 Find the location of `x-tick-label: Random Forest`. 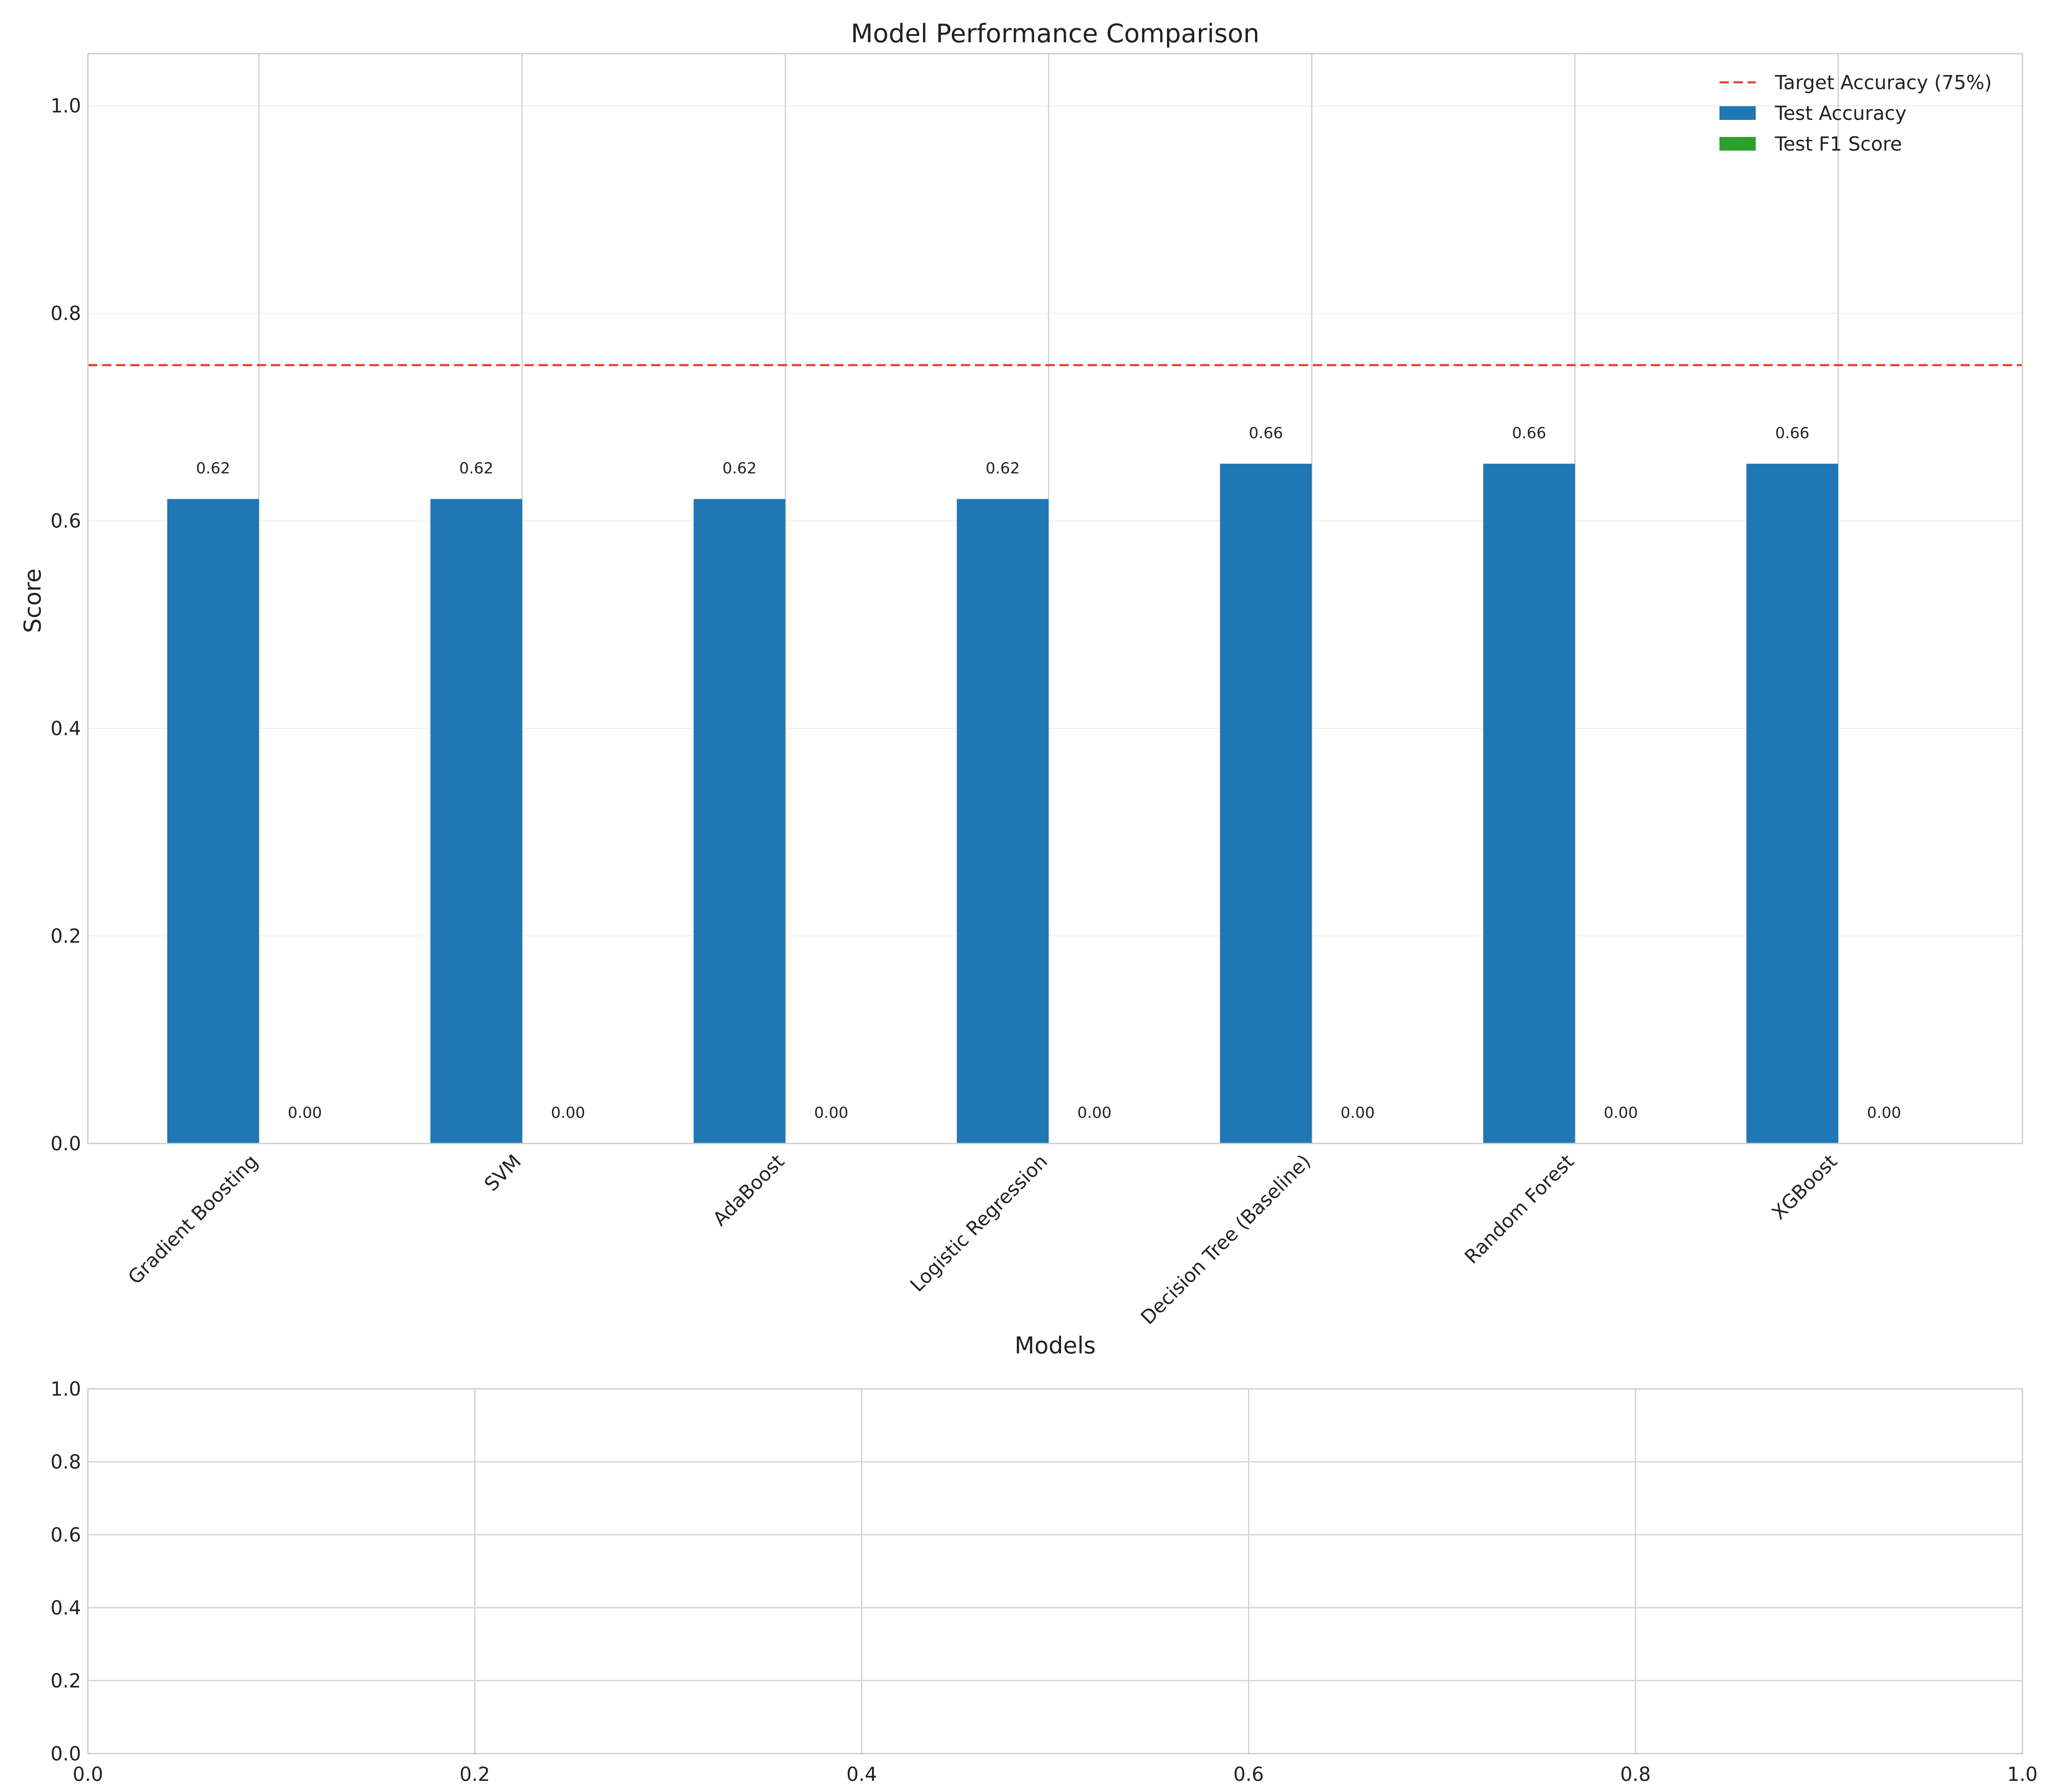

x-tick-label: Random Forest is located at coordinates (1519, 1209).